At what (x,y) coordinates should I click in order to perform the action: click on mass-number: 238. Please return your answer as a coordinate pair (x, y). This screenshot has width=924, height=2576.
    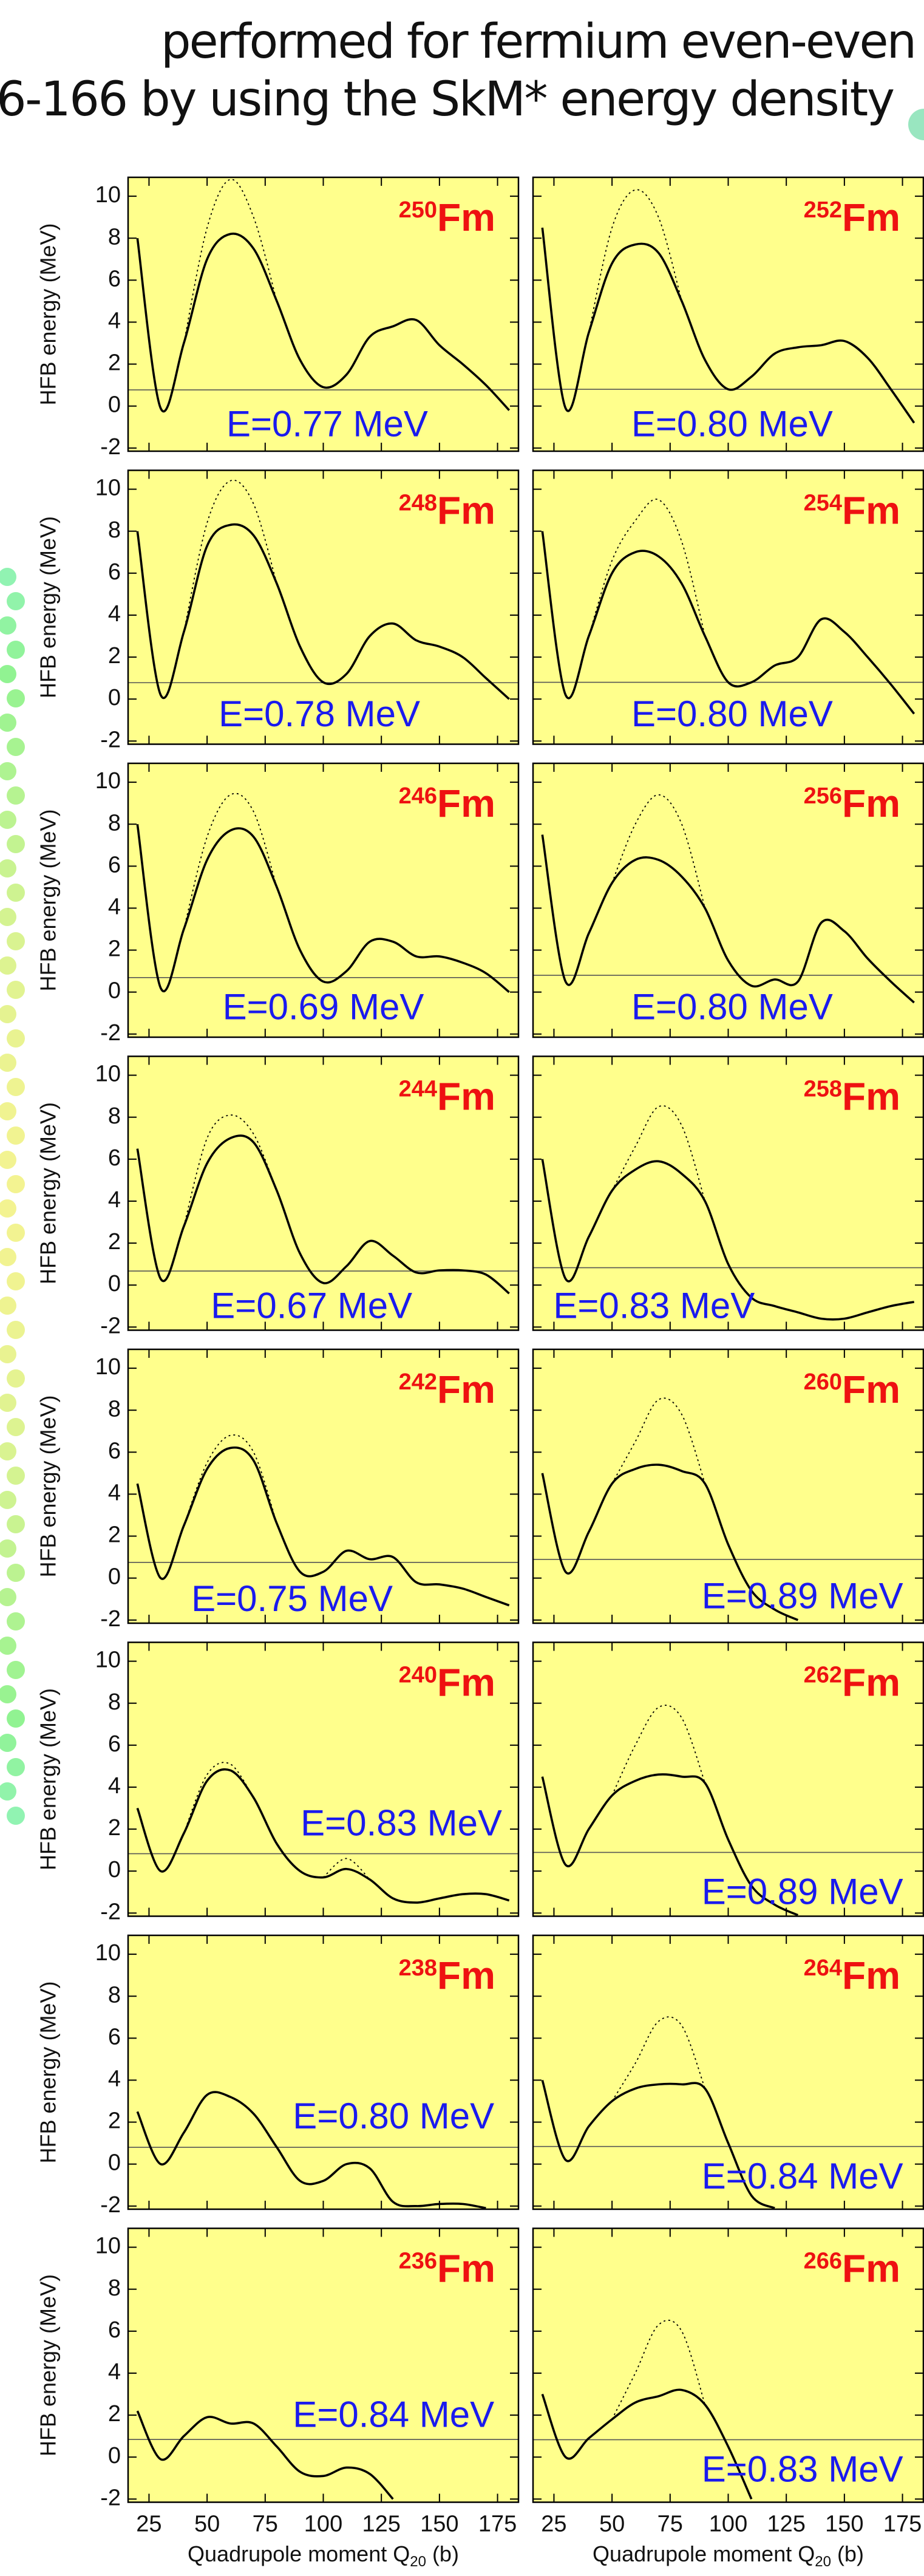
    Looking at the image, I should click on (418, 1968).